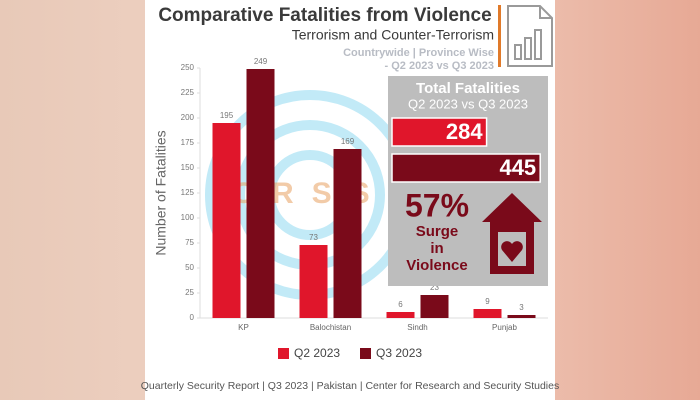 The image size is (700, 400). Describe the element at coordinates (330, 327) in the screenshot. I see `x-tick-label: Balochistan` at that location.